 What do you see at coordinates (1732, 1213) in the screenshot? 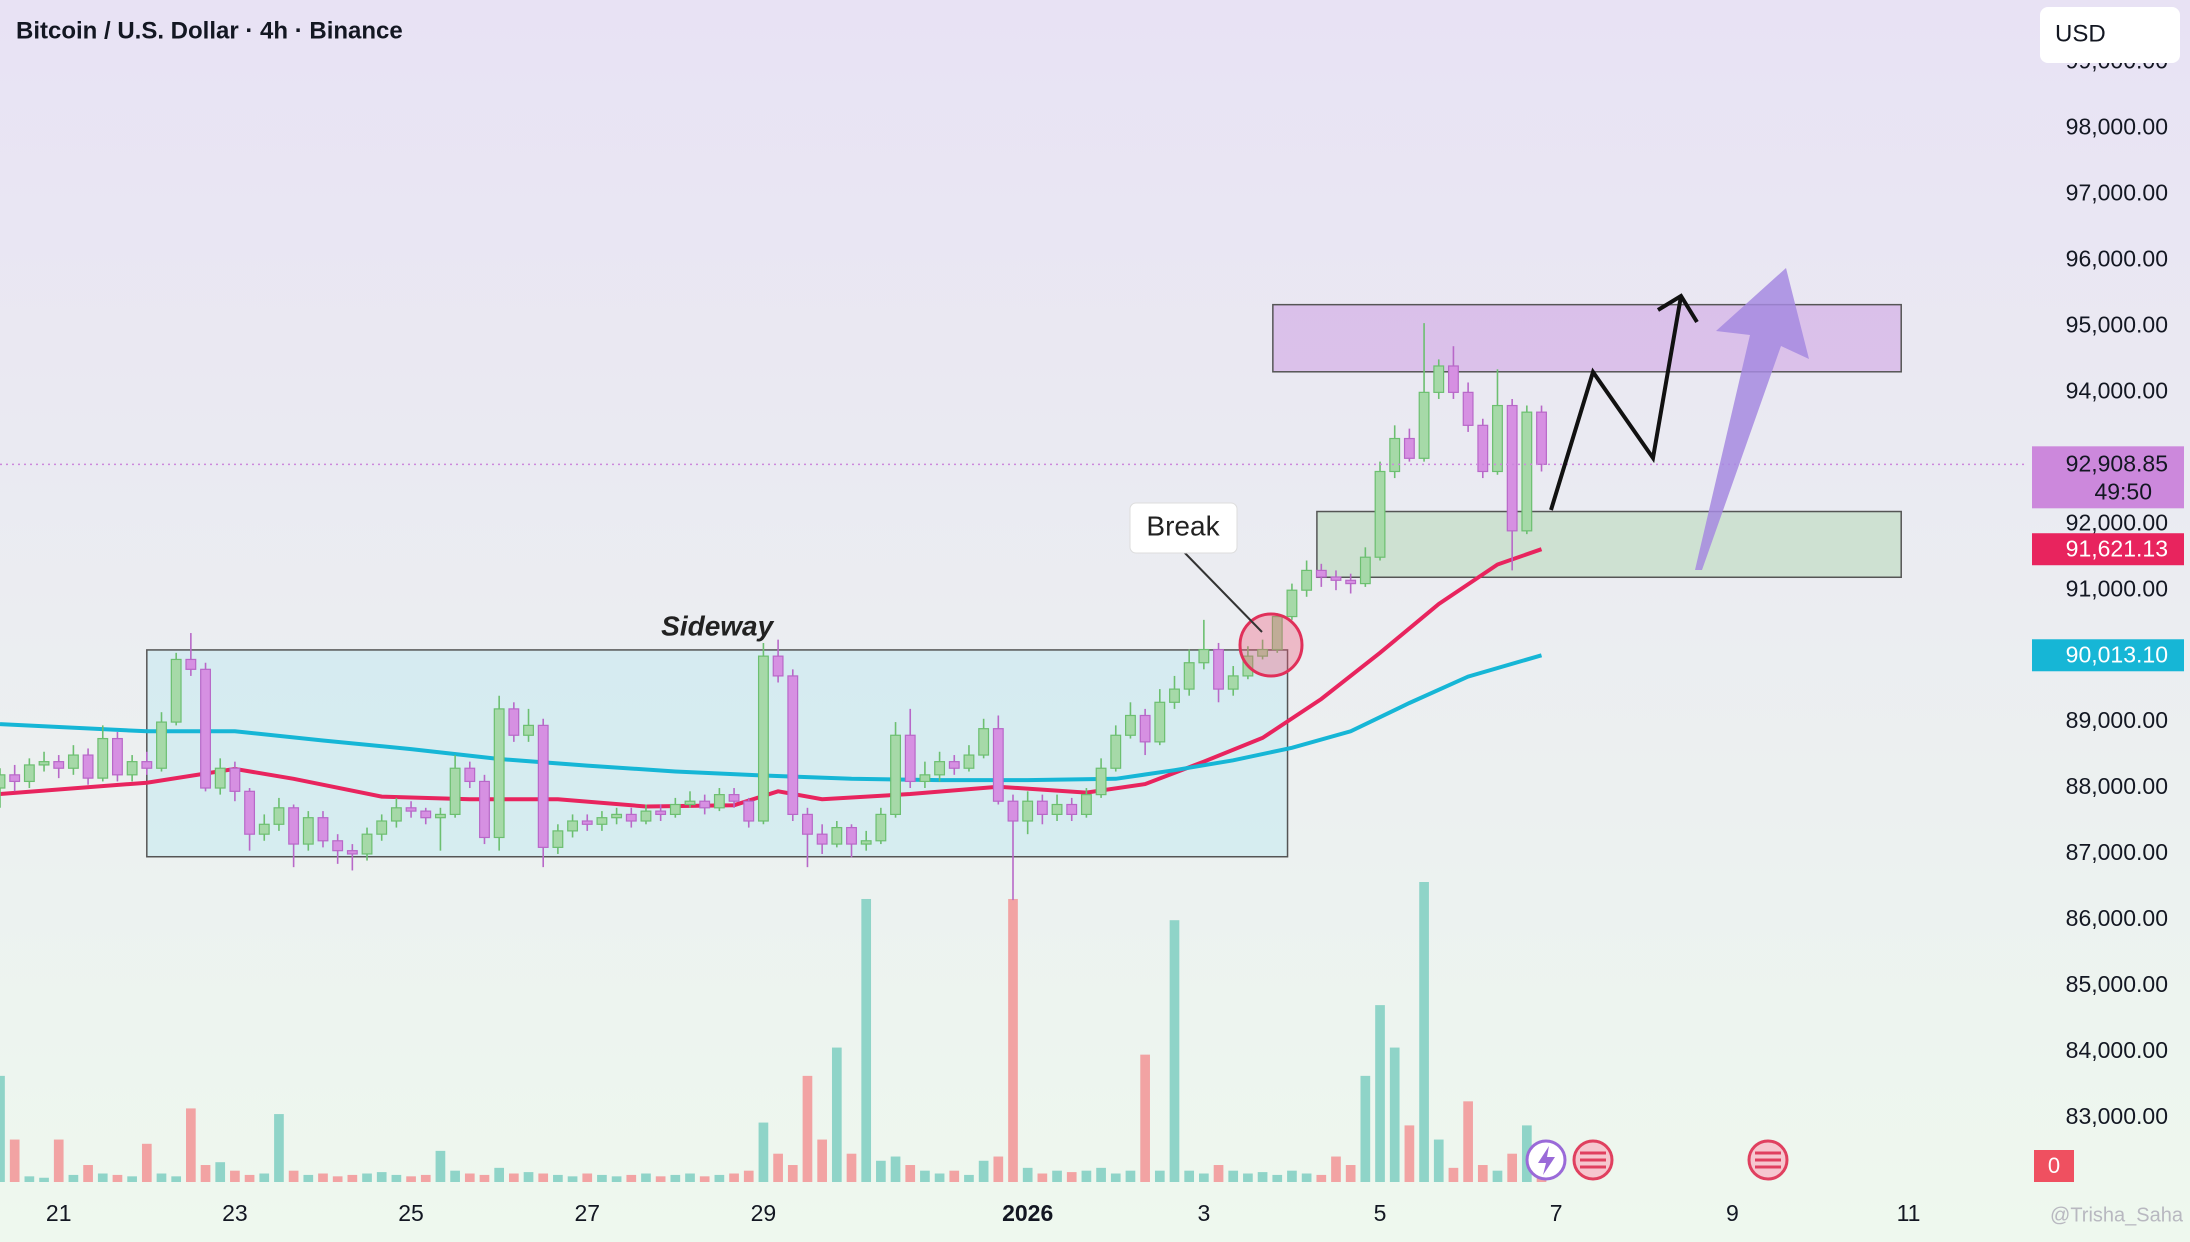
I see `x-tick-label: 9` at bounding box center [1732, 1213].